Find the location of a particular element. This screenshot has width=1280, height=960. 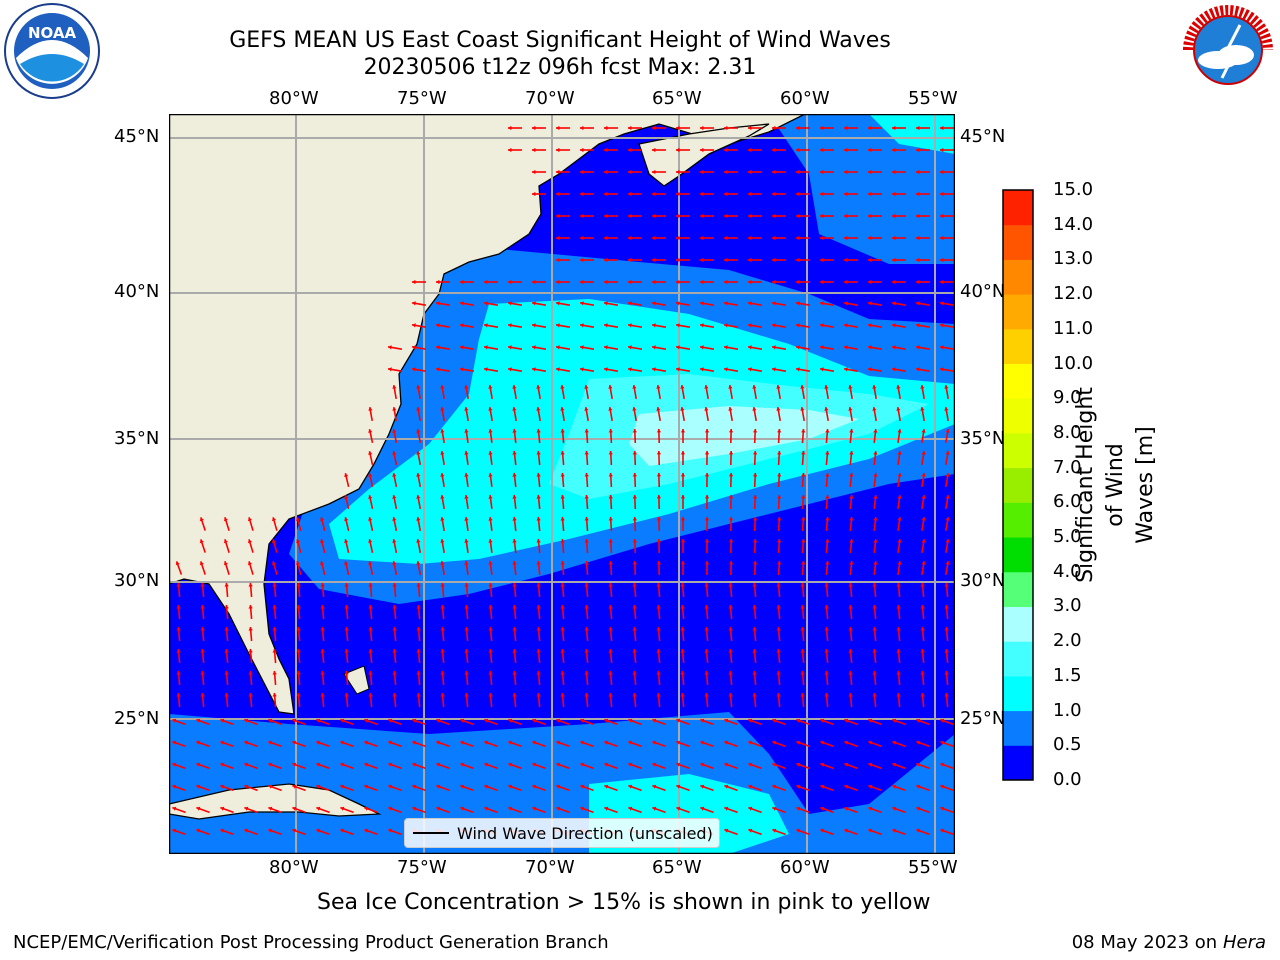

colorbar-tick-label: 7.0 is located at coordinates (1067, 467).